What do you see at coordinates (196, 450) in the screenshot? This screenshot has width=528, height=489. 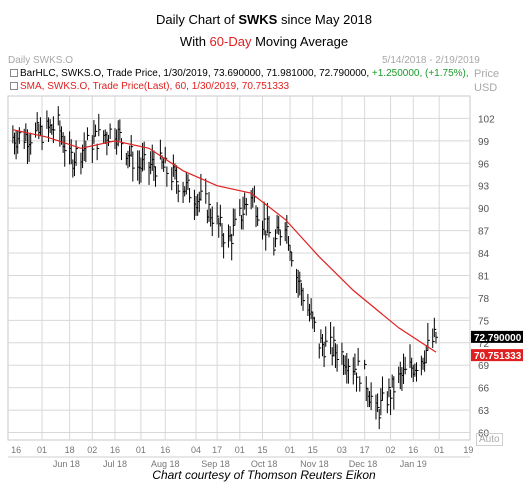 I see `x-tick-label: 04` at bounding box center [196, 450].